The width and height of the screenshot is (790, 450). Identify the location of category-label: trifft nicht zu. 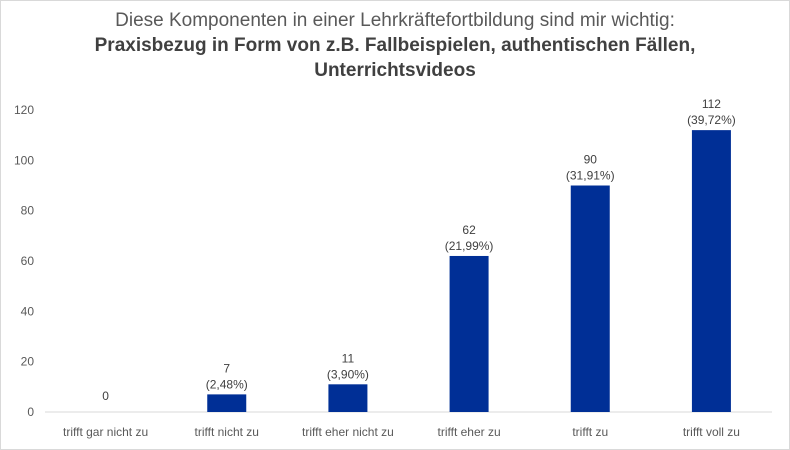
(227, 432).